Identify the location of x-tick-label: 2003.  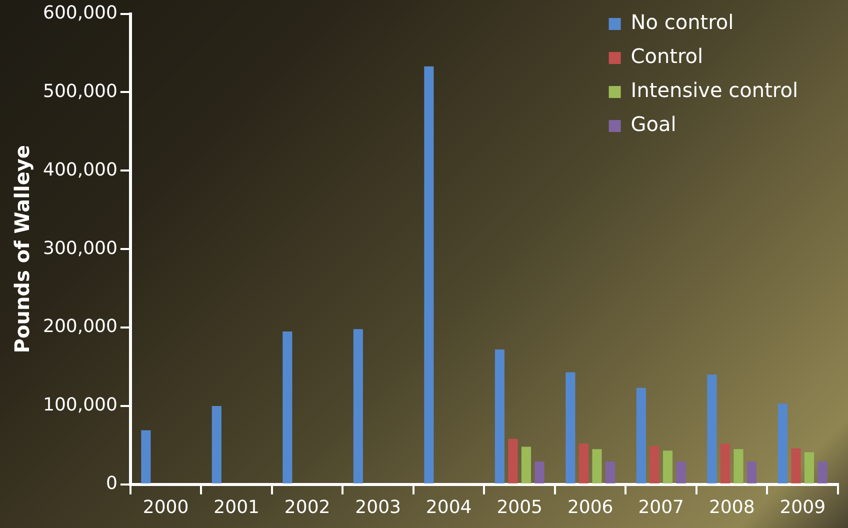
(378, 507).